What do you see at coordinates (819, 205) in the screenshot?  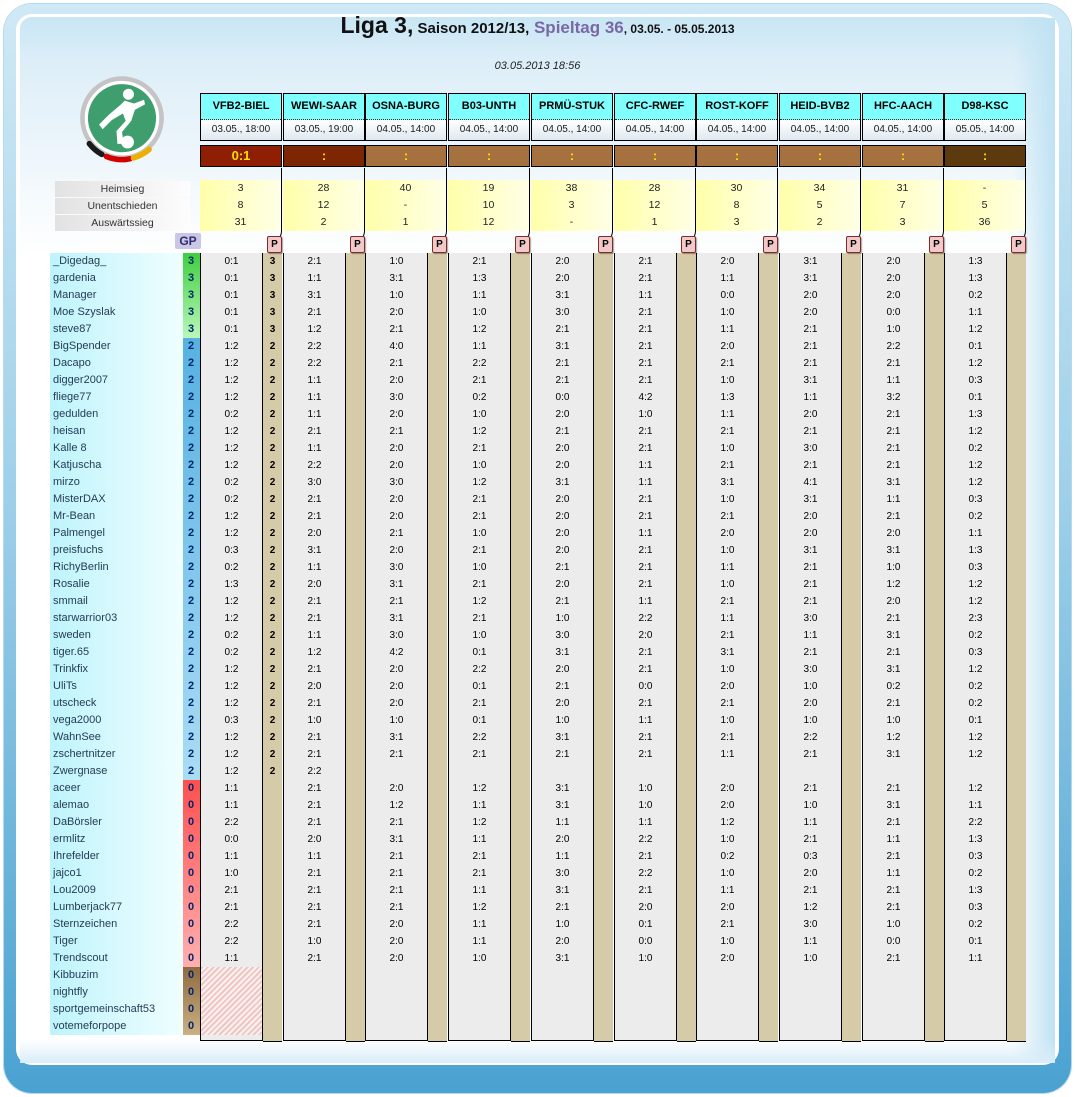 I see `stat-value: 5` at bounding box center [819, 205].